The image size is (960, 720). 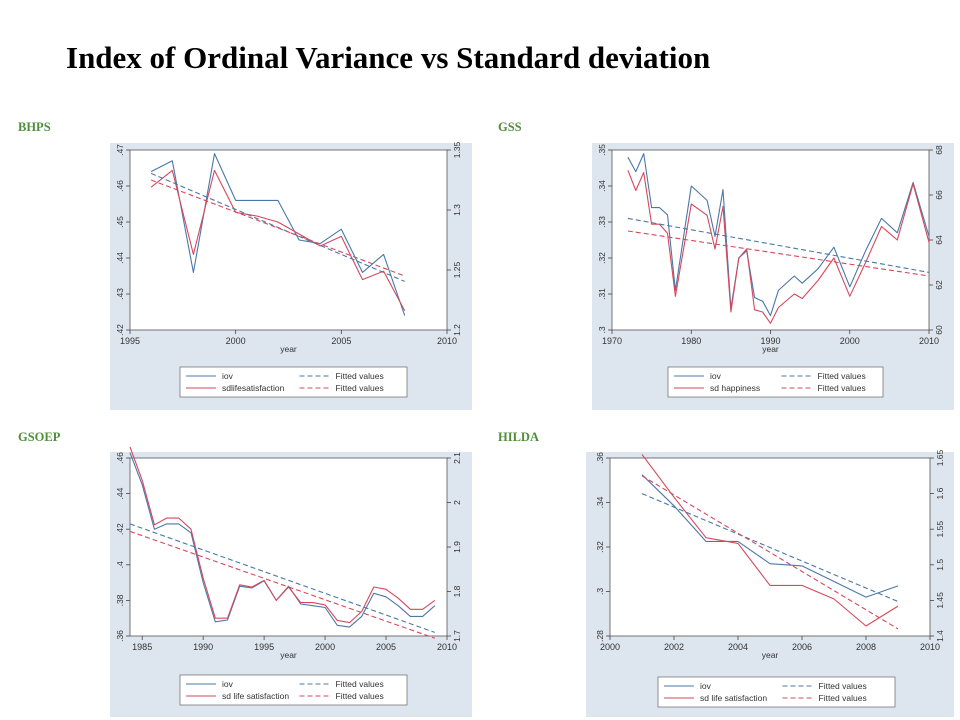 What do you see at coordinates (130, 341) in the screenshot?
I see `x-tick-label: 1995` at bounding box center [130, 341].